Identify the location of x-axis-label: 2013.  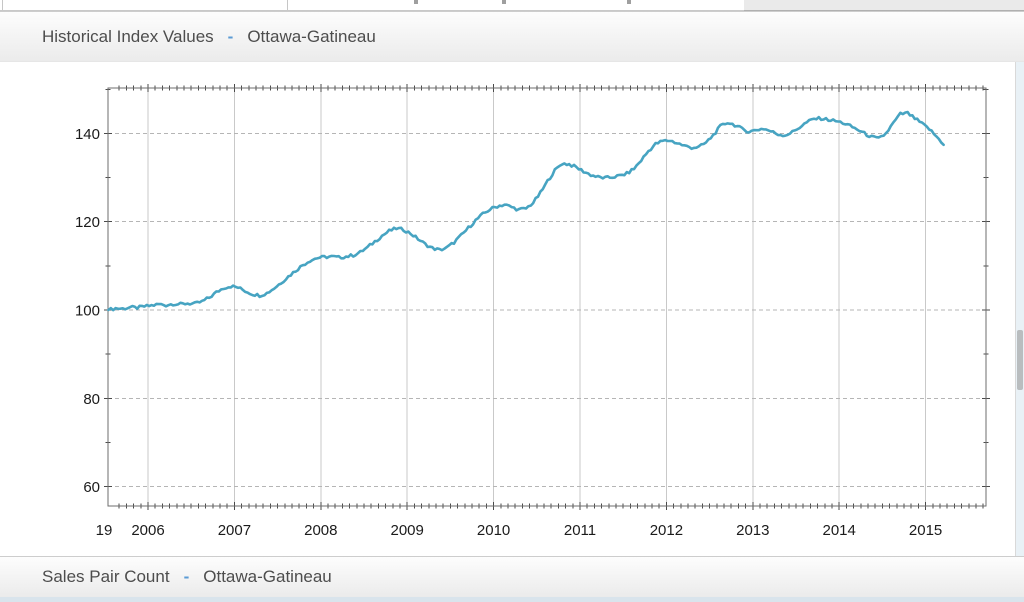
(752, 530).